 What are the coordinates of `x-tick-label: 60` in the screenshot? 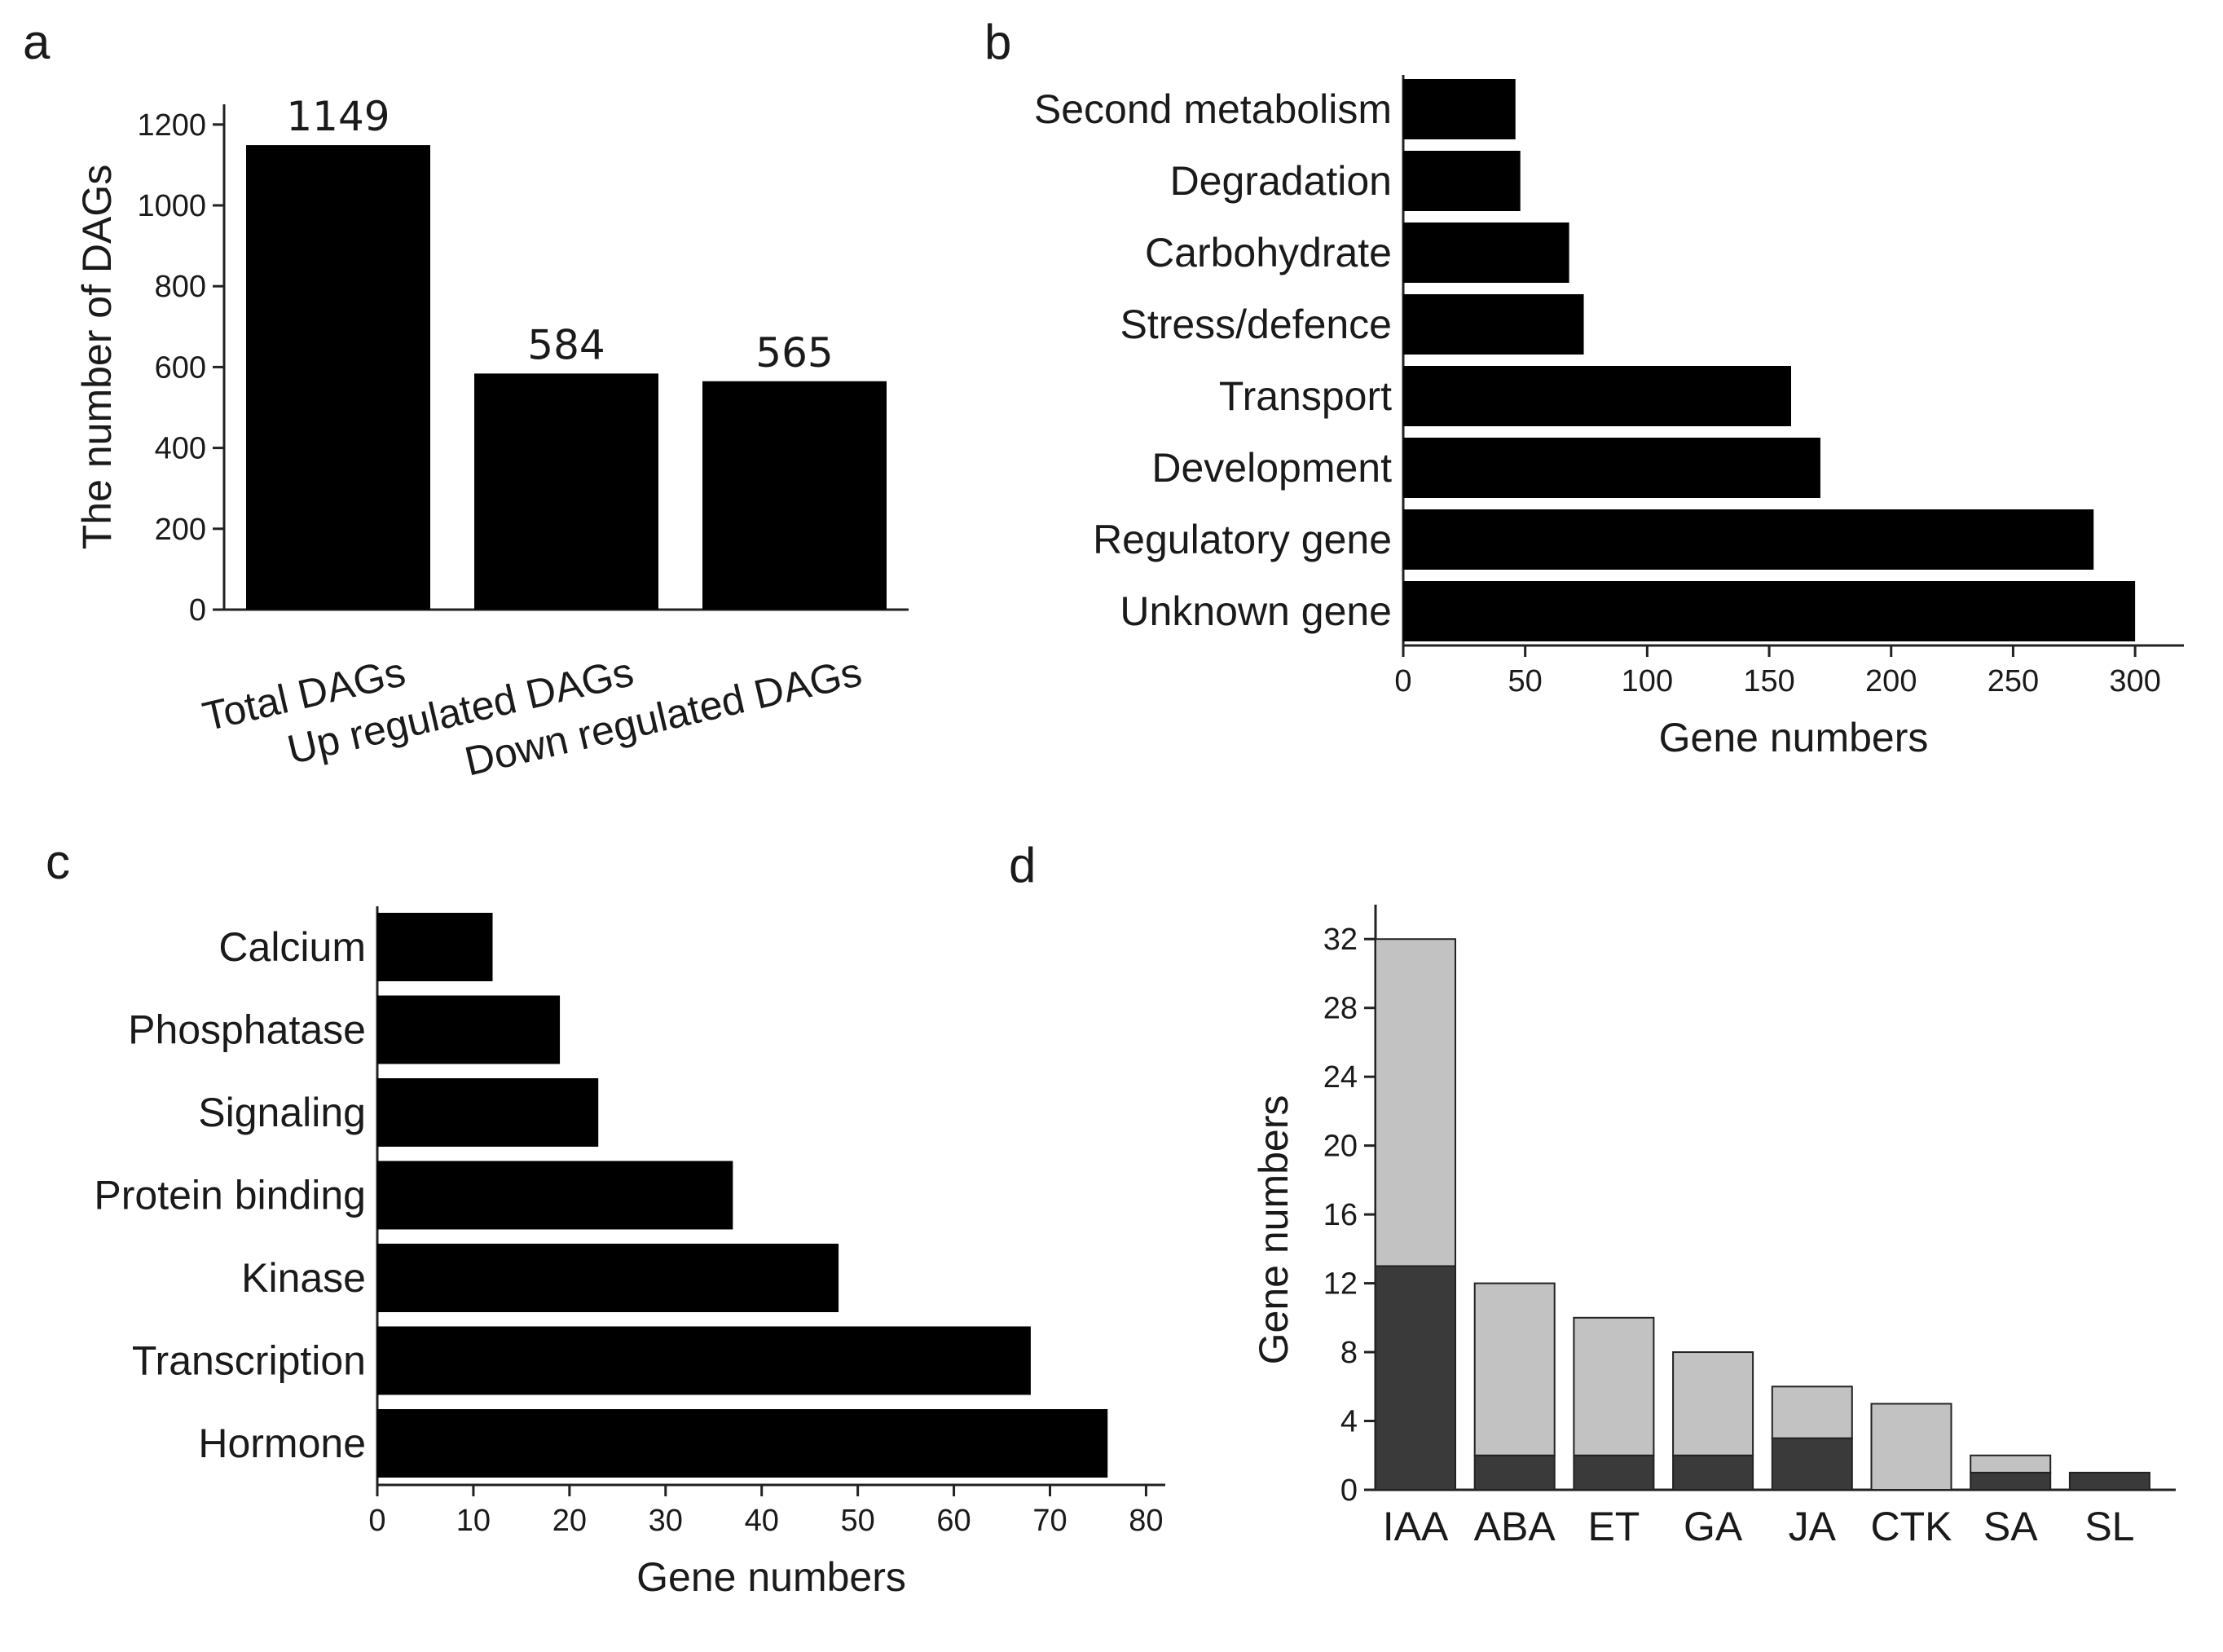 It's located at (954, 1521).